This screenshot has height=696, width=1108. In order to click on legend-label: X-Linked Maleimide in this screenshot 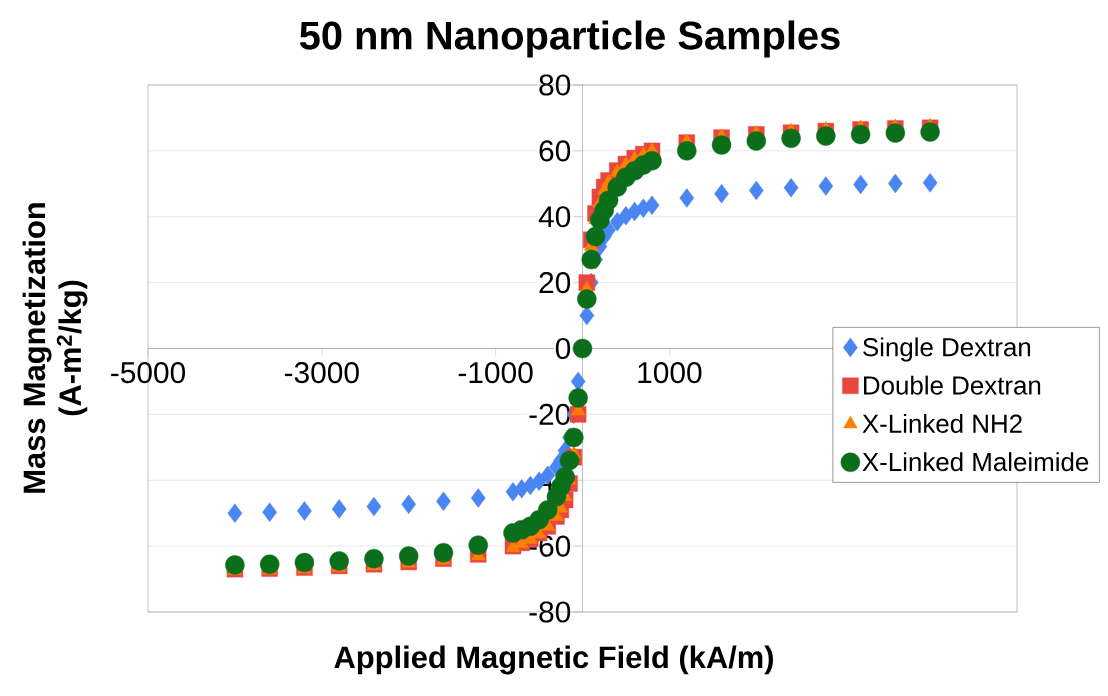, I will do `click(975, 462)`.